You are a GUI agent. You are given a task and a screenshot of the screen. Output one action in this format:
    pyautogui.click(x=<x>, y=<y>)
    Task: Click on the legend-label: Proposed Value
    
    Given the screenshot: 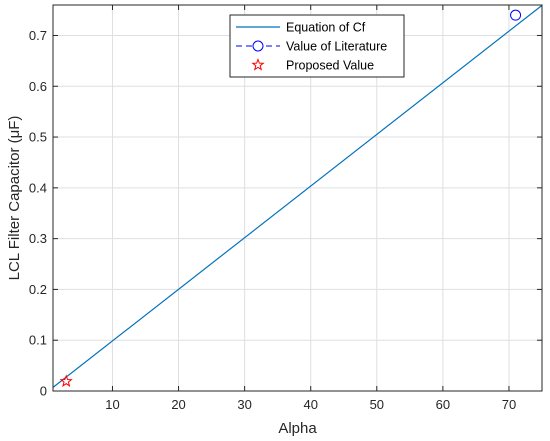 What is the action you would take?
    pyautogui.click(x=330, y=66)
    